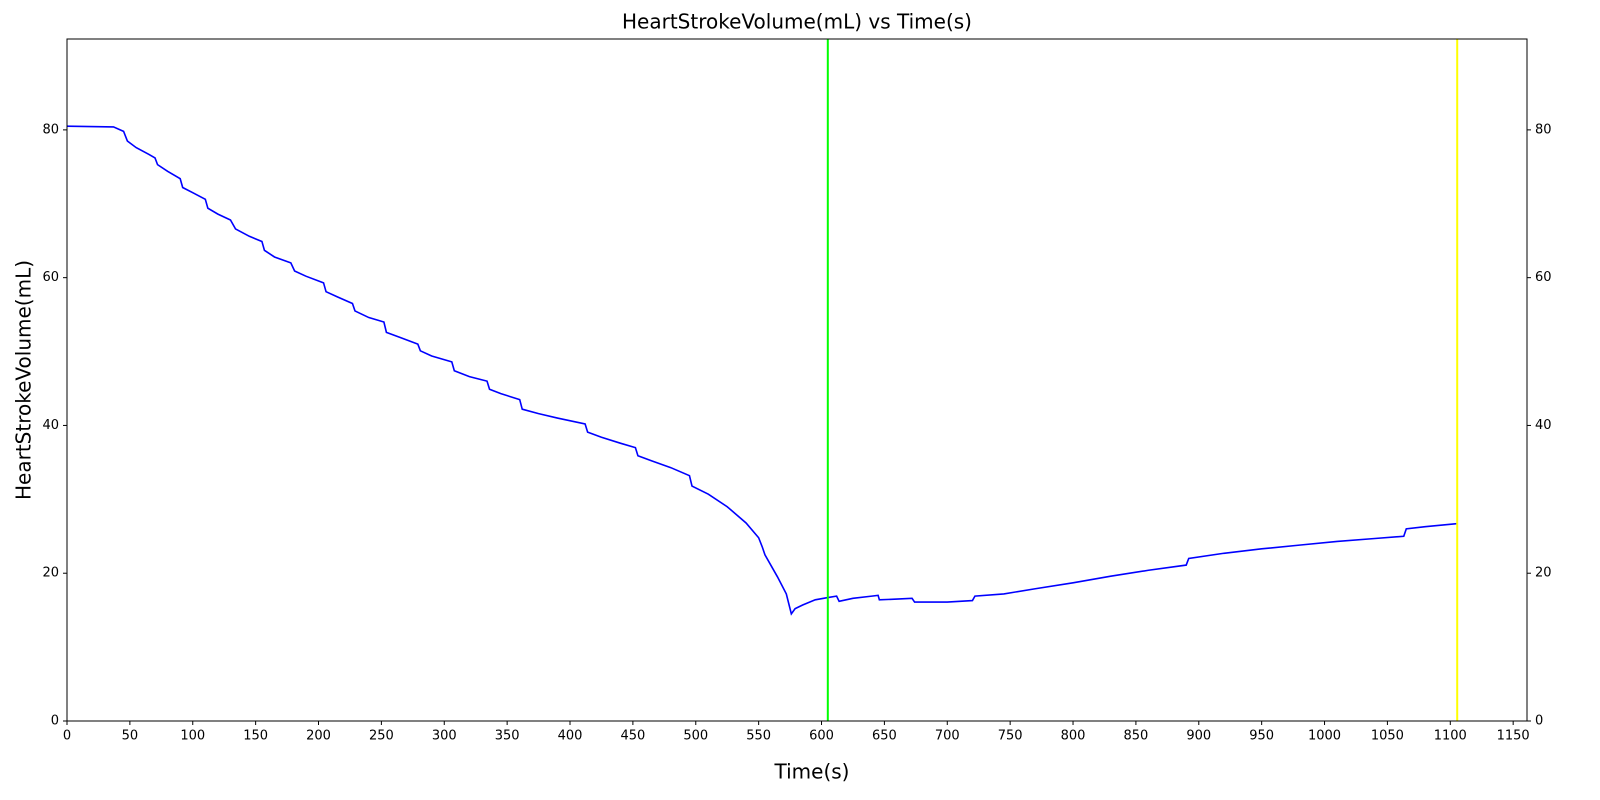  I want to click on y2-tick-label: 60, so click(1543, 277).